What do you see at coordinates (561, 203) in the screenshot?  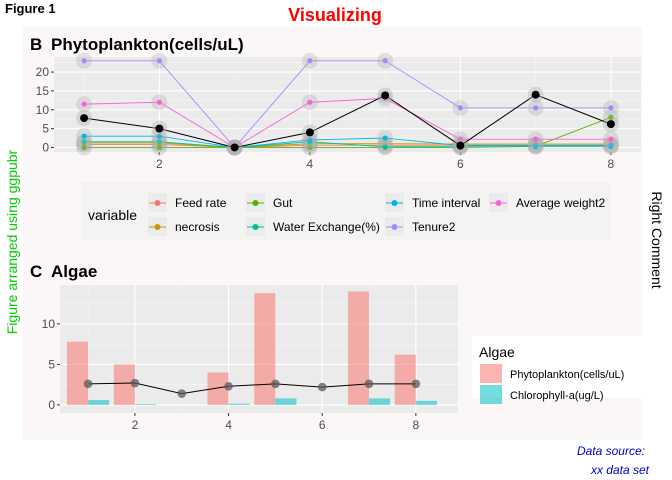 I see `legend-label: Average weight2` at bounding box center [561, 203].